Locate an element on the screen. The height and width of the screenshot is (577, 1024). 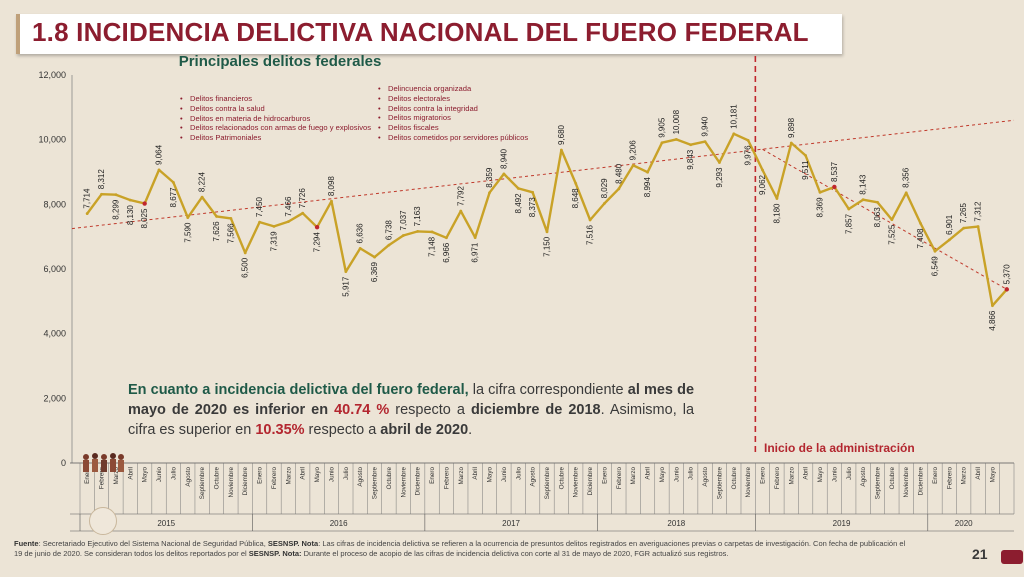
data-label: 7,466 is located at coordinates (288, 206).